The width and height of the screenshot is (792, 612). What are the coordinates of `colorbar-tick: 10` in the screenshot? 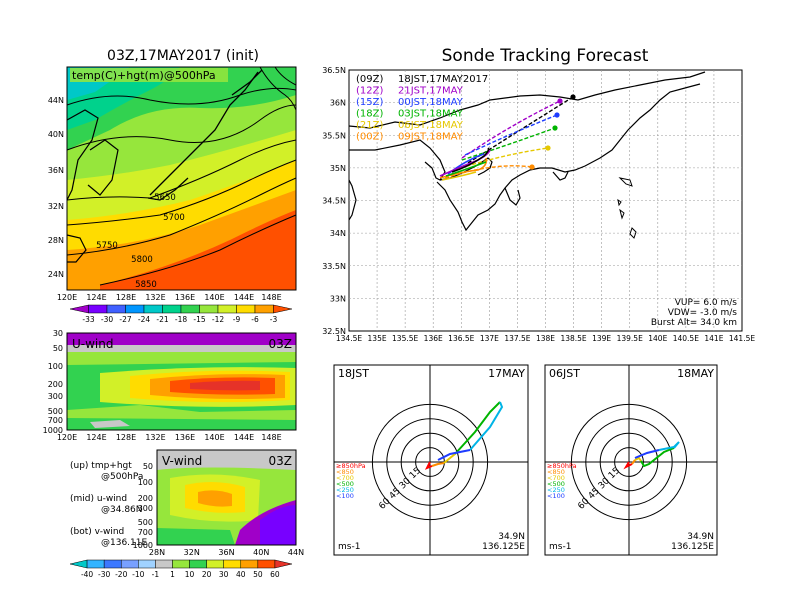 It's located at (190, 574).